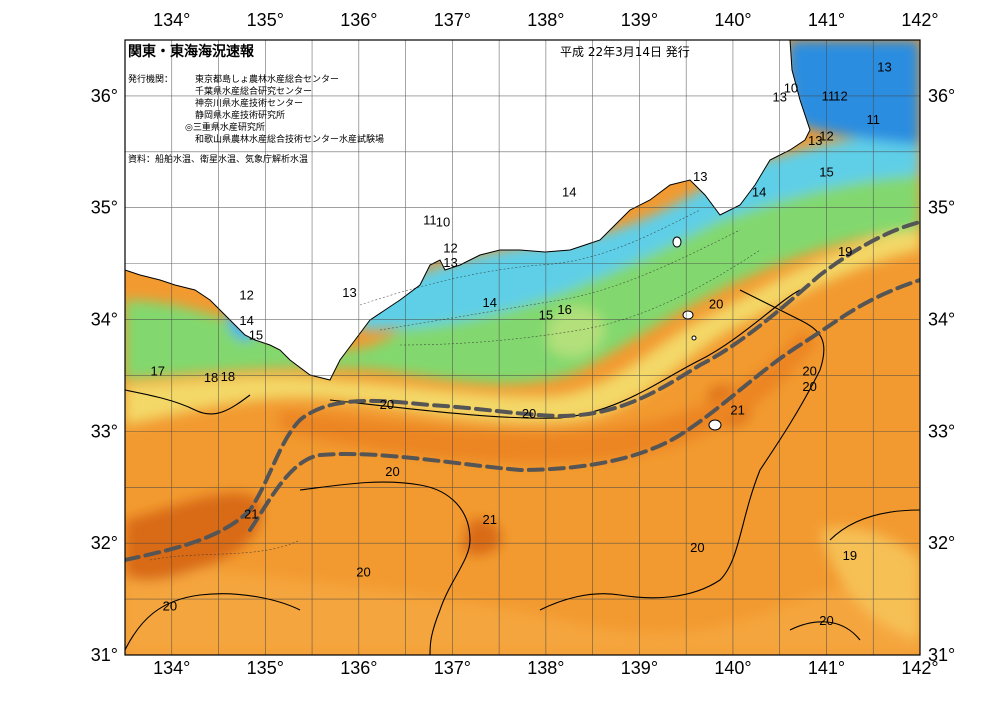  I want to click on isotherm-label: 17, so click(158, 370).